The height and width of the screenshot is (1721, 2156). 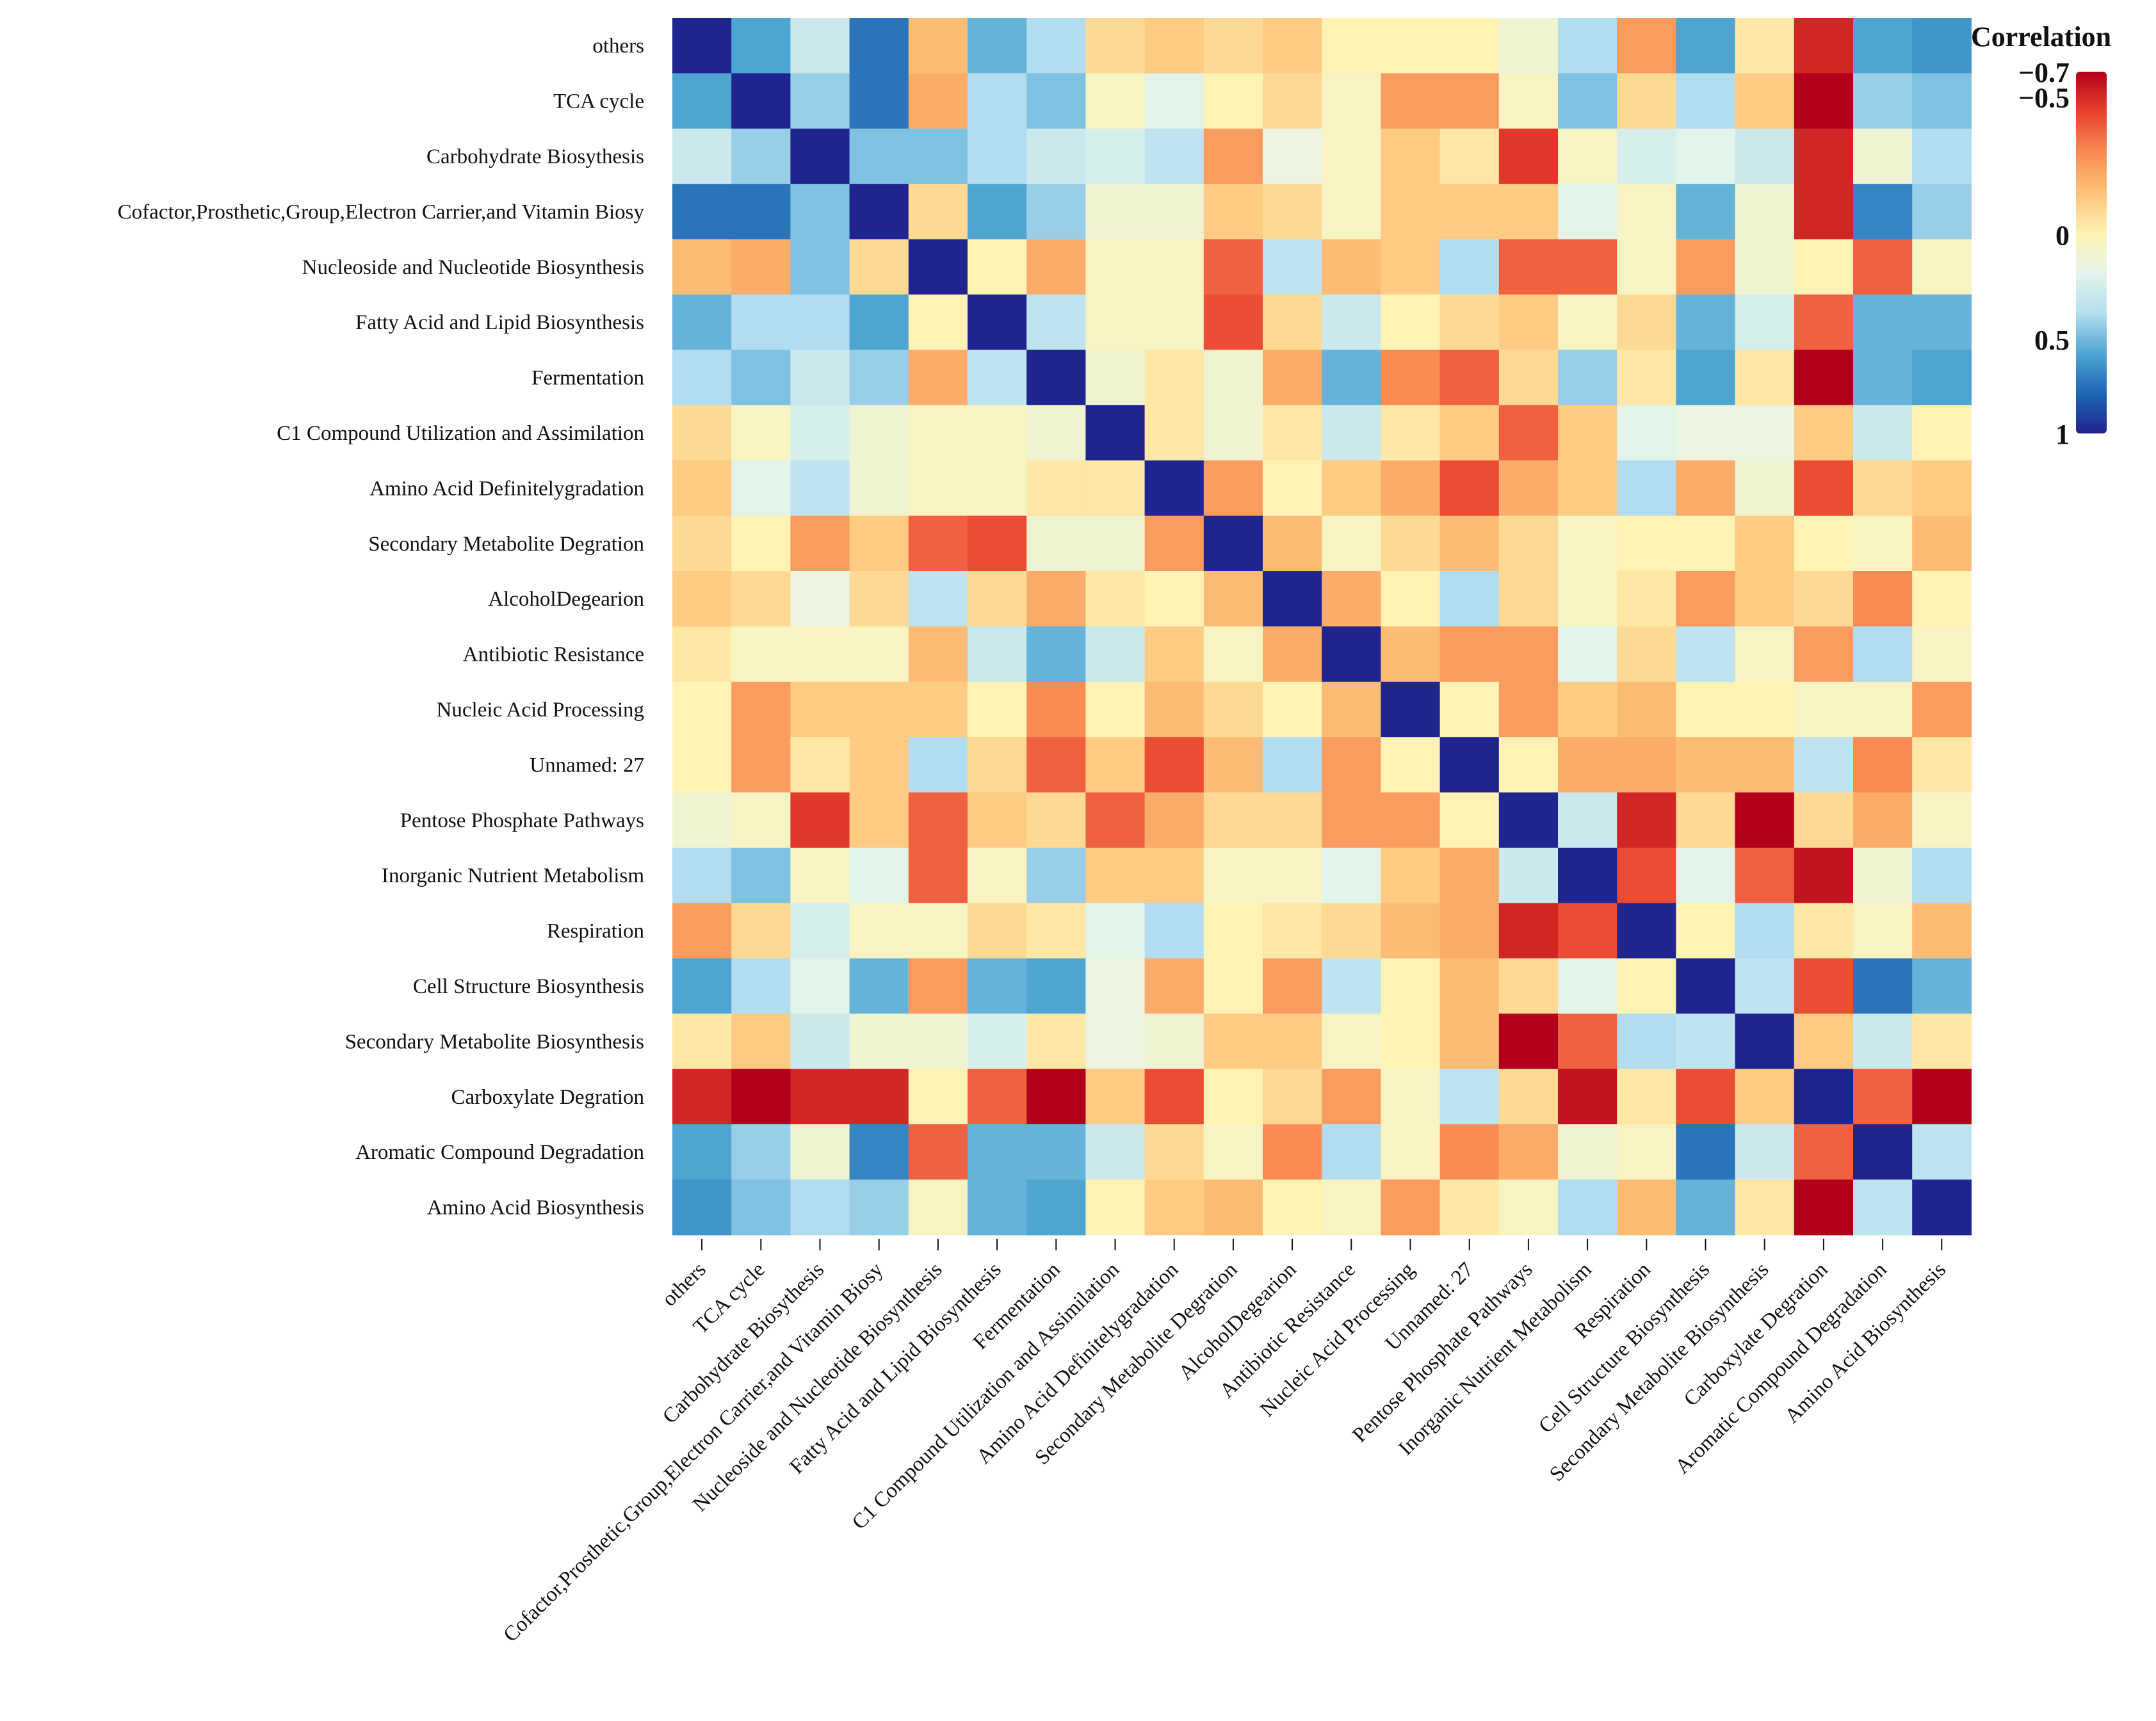 What do you see at coordinates (2063, 434) in the screenshot?
I see `colorbar-tick-label: 1` at bounding box center [2063, 434].